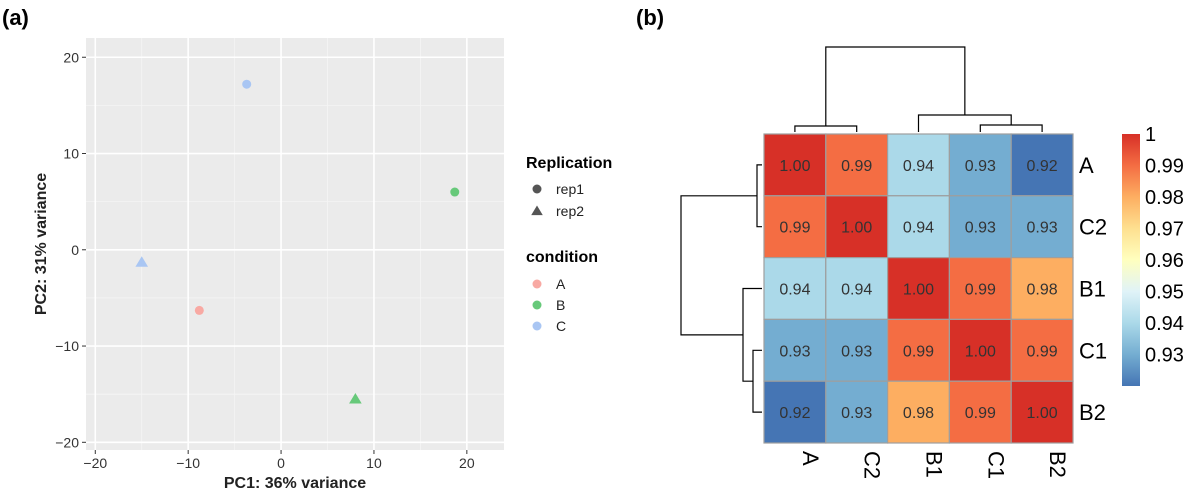 This screenshot has height=494, width=1200. Describe the element at coordinates (562, 257) in the screenshot. I see `legend-title-condition: condition` at that location.